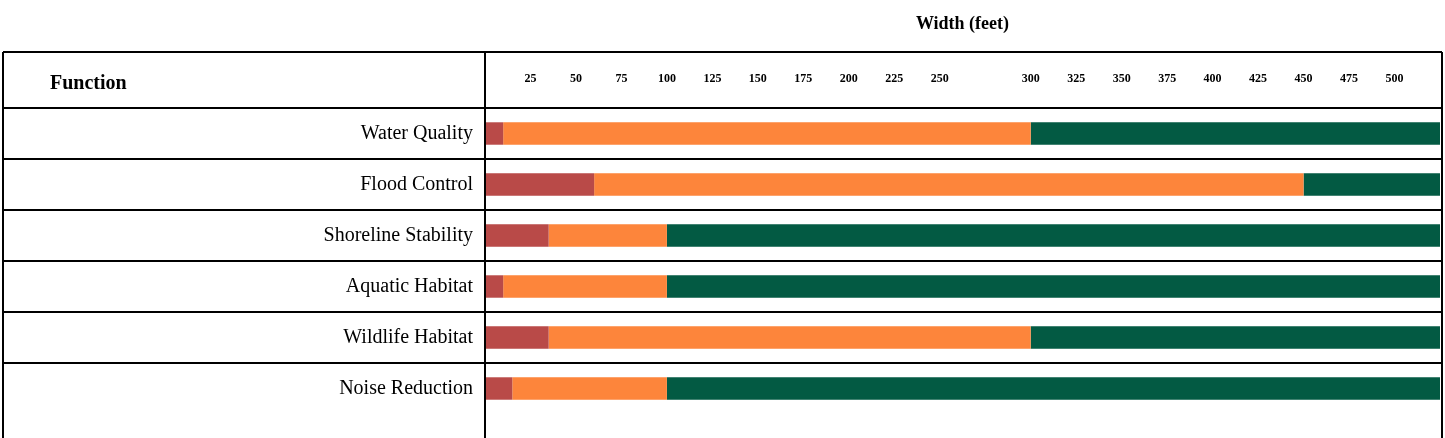  Describe the element at coordinates (848, 77) in the screenshot. I see `x-tick-label: 200` at that location.